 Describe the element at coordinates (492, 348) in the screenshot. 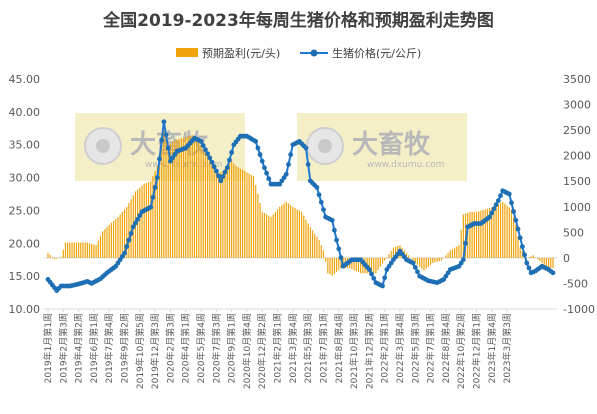

I see `x-tick-label: 2023年1月第4周` at that location.